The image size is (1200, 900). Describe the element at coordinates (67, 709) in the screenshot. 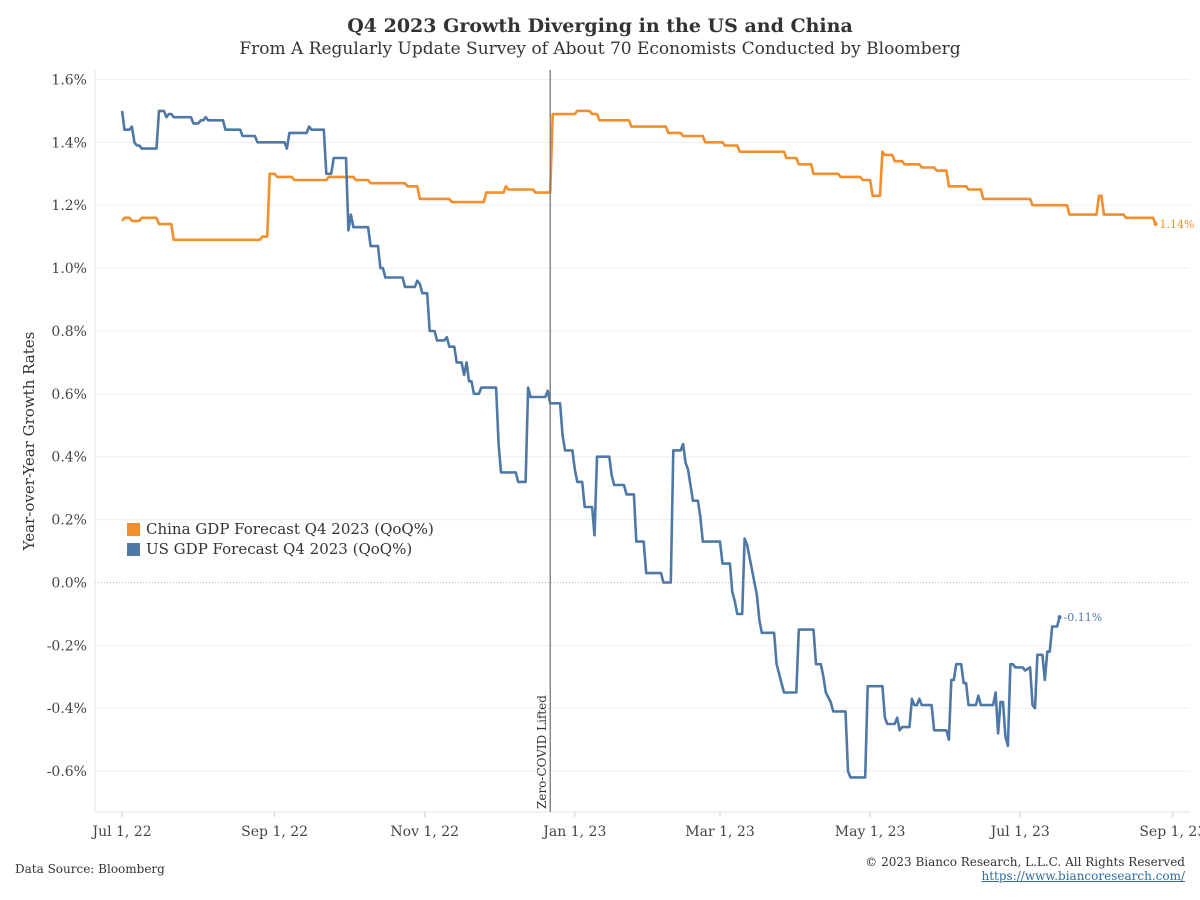

I see `y-tick-label: -0.4%` at that location.